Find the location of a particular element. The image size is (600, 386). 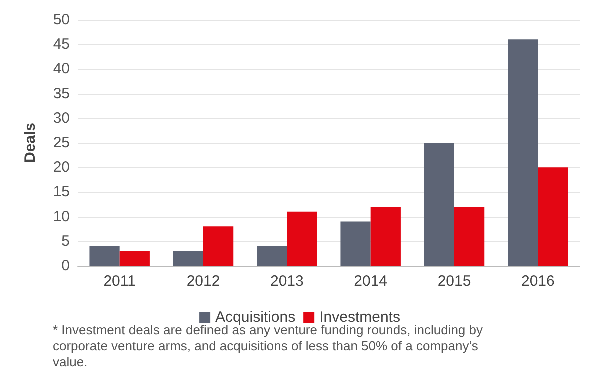

y-tick-label: 40 is located at coordinates (61, 69).